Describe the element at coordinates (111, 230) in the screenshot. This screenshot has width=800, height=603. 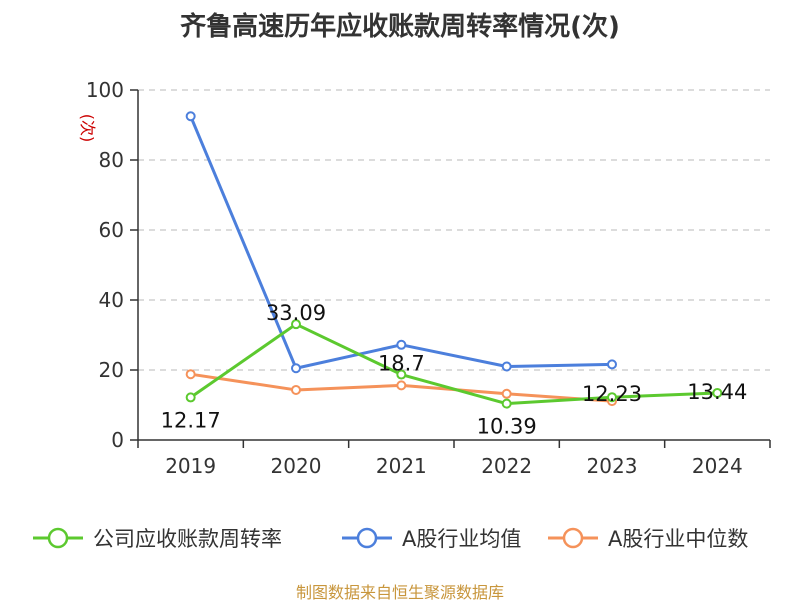
I see `y-tick-label: 60` at that location.